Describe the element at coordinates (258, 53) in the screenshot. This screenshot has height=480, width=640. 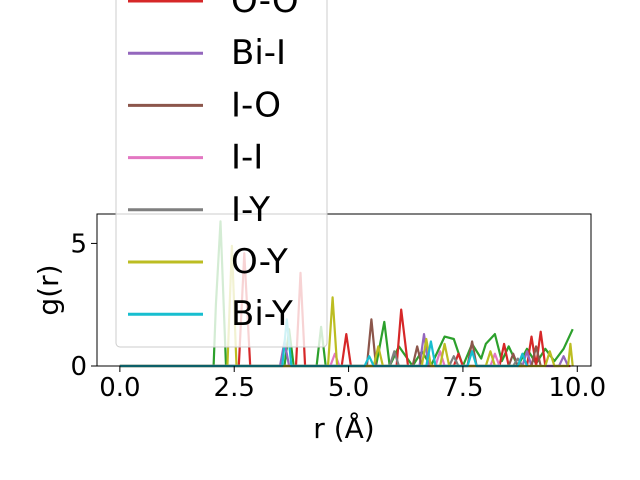
I see `legend-label: Bi-I` at that location.